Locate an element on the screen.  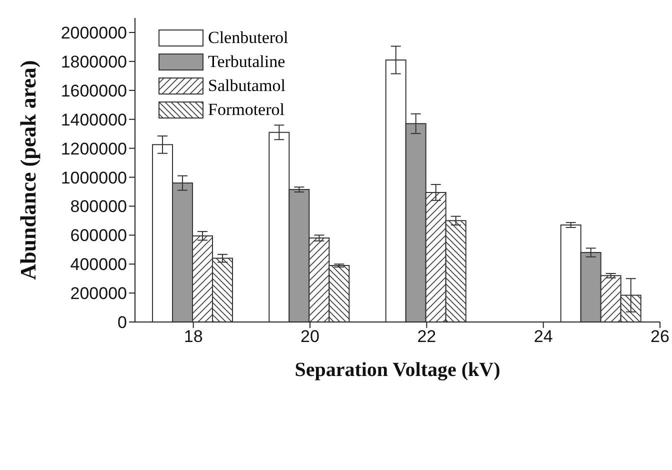
y-tick-label: 1800000 is located at coordinates (93, 62).